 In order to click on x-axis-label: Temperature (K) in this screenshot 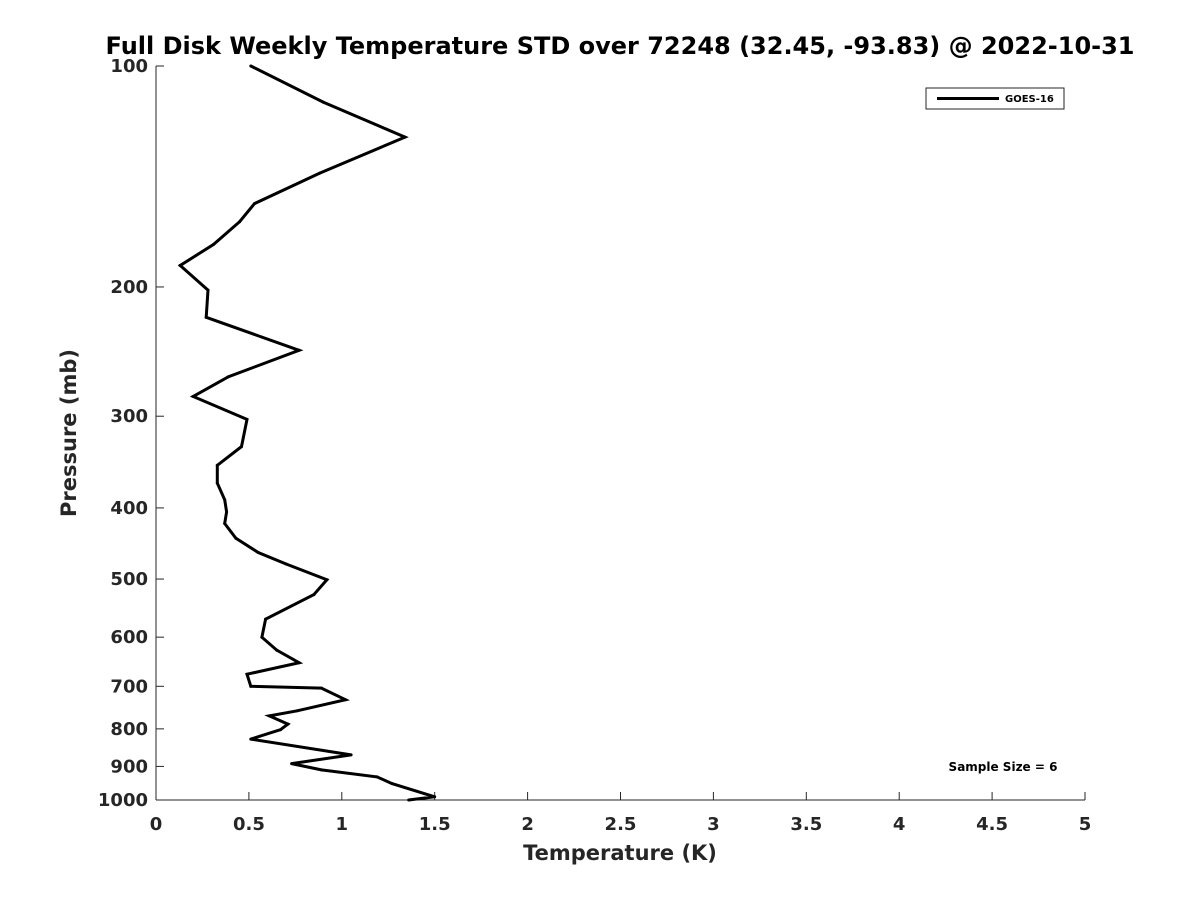, I will do `click(620, 853)`.